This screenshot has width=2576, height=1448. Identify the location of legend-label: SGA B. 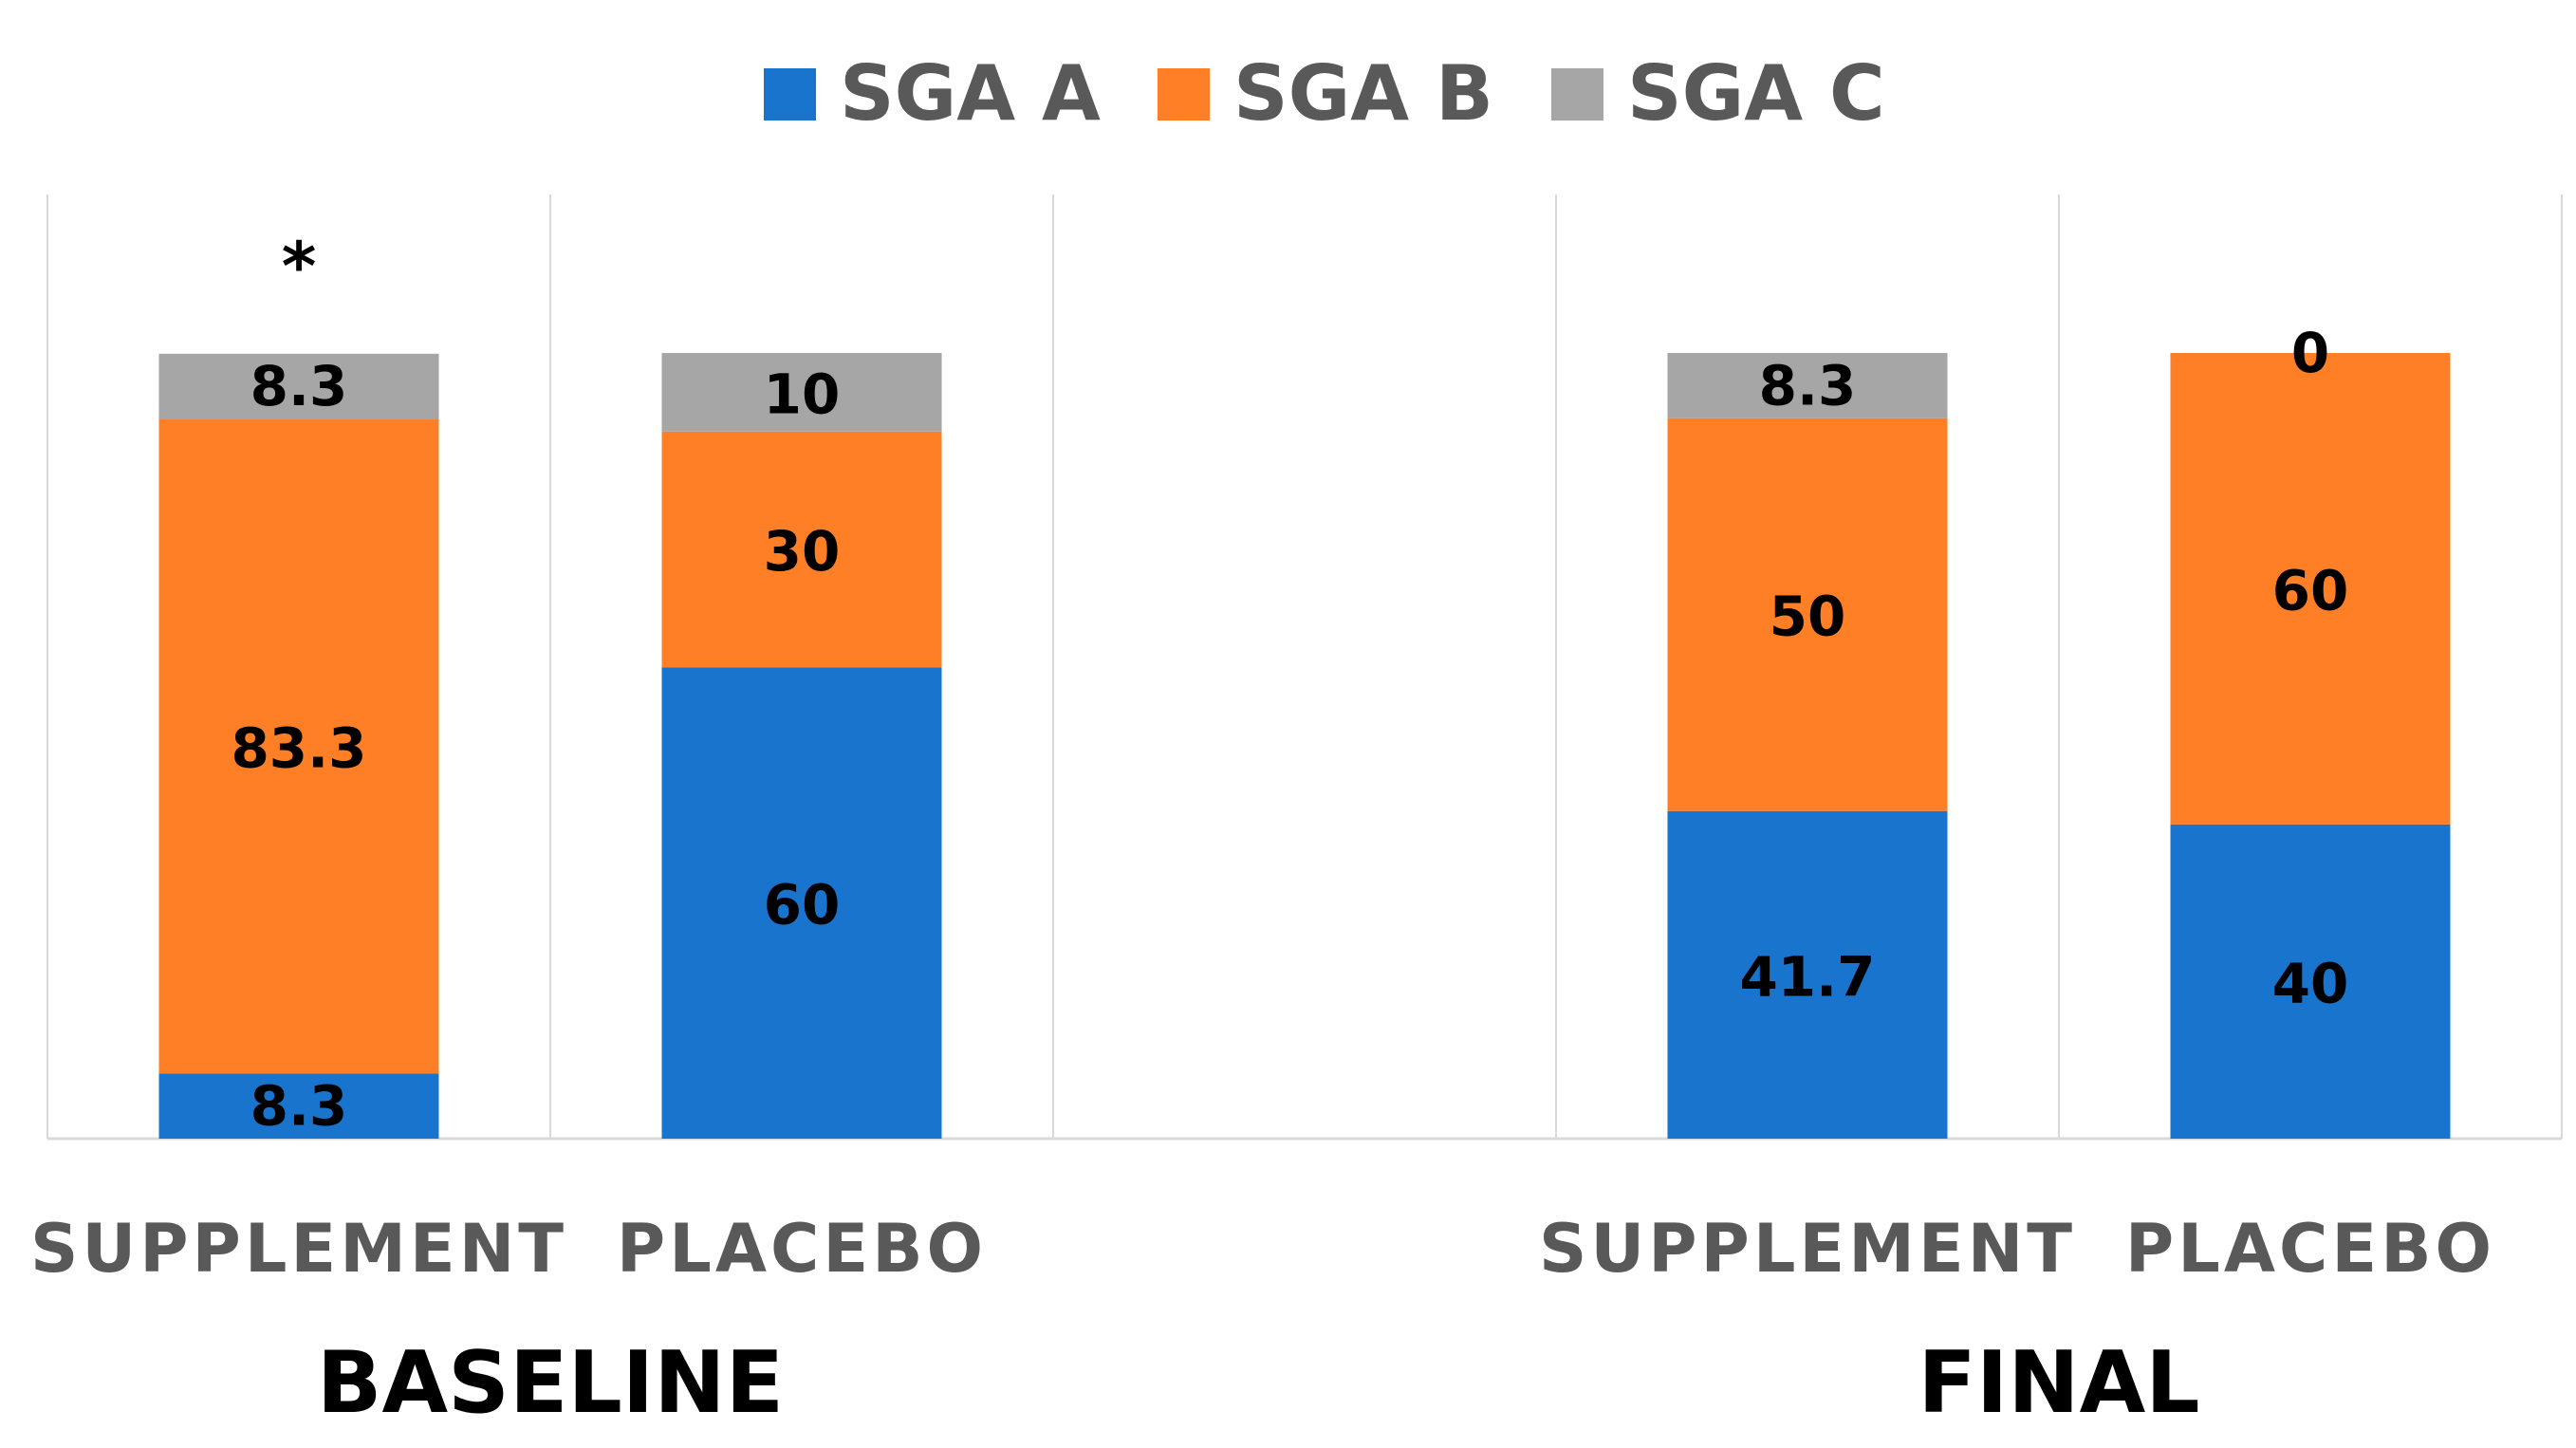
(1363, 93).